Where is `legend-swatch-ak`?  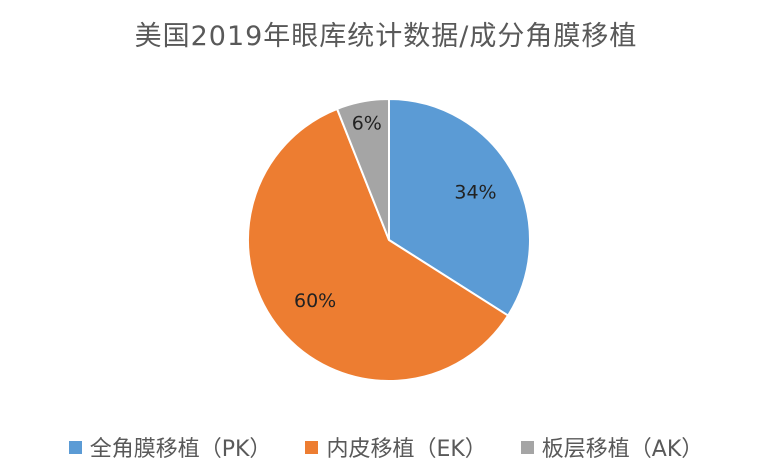 legend-swatch-ak is located at coordinates (527, 447).